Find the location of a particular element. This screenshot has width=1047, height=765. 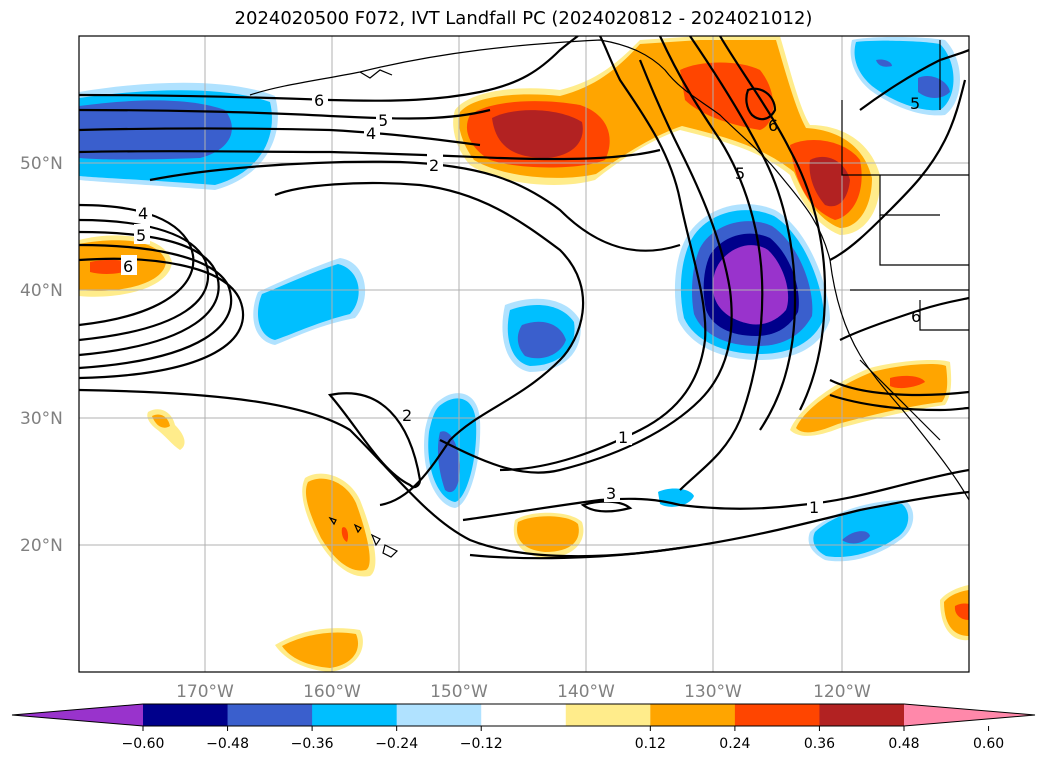

lat-label-40n: 40°N is located at coordinates (41, 291).